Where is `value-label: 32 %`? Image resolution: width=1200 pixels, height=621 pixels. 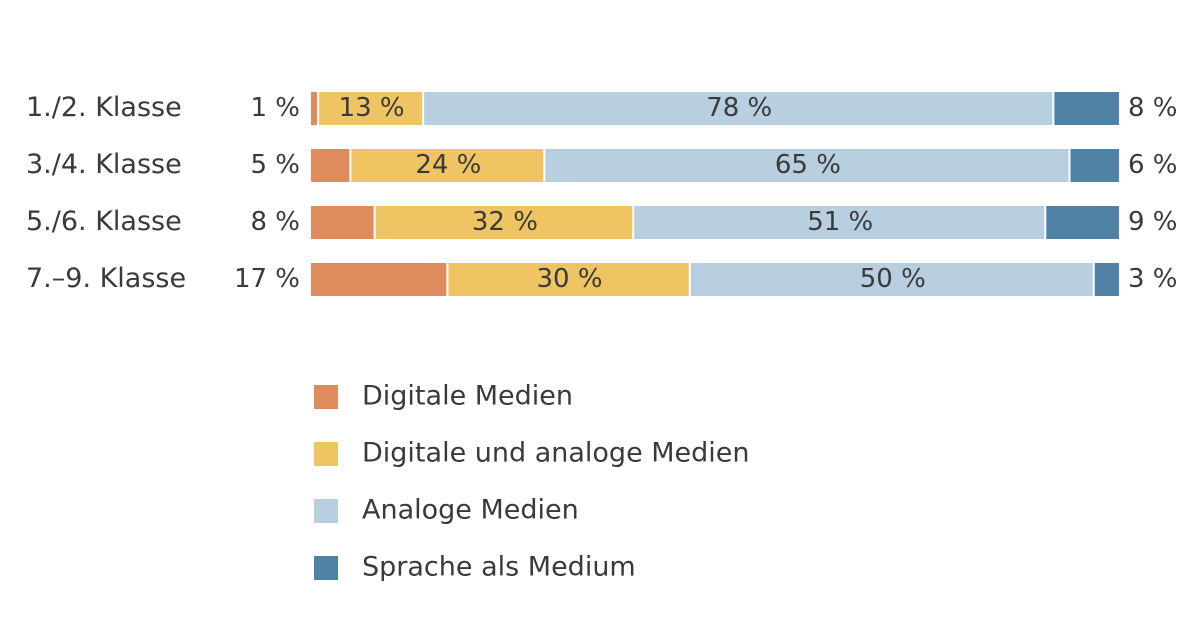 value-label: 32 % is located at coordinates (505, 222).